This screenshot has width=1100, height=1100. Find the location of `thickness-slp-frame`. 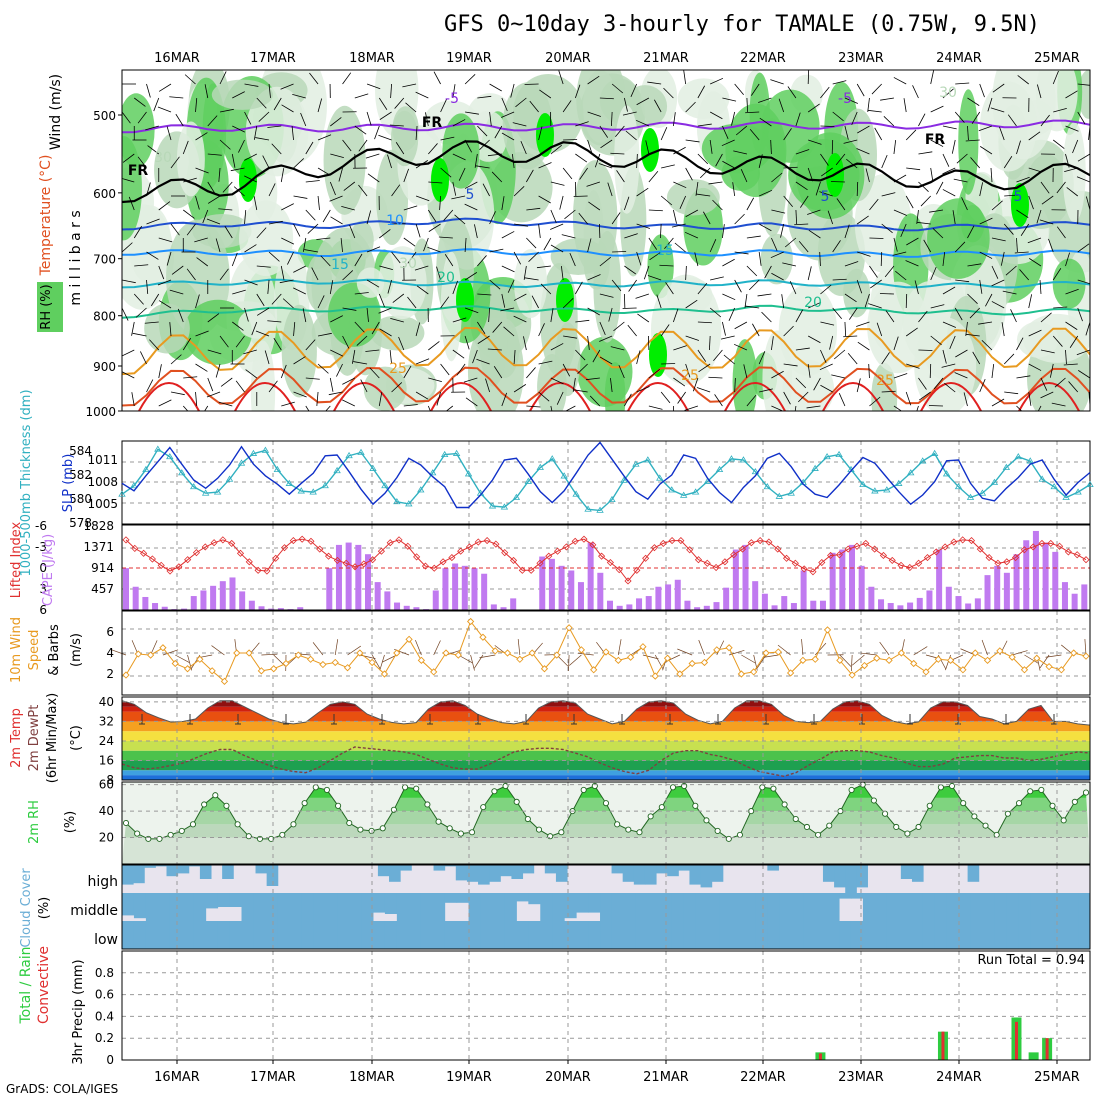

thickness-slp-frame is located at coordinates (606, 482).